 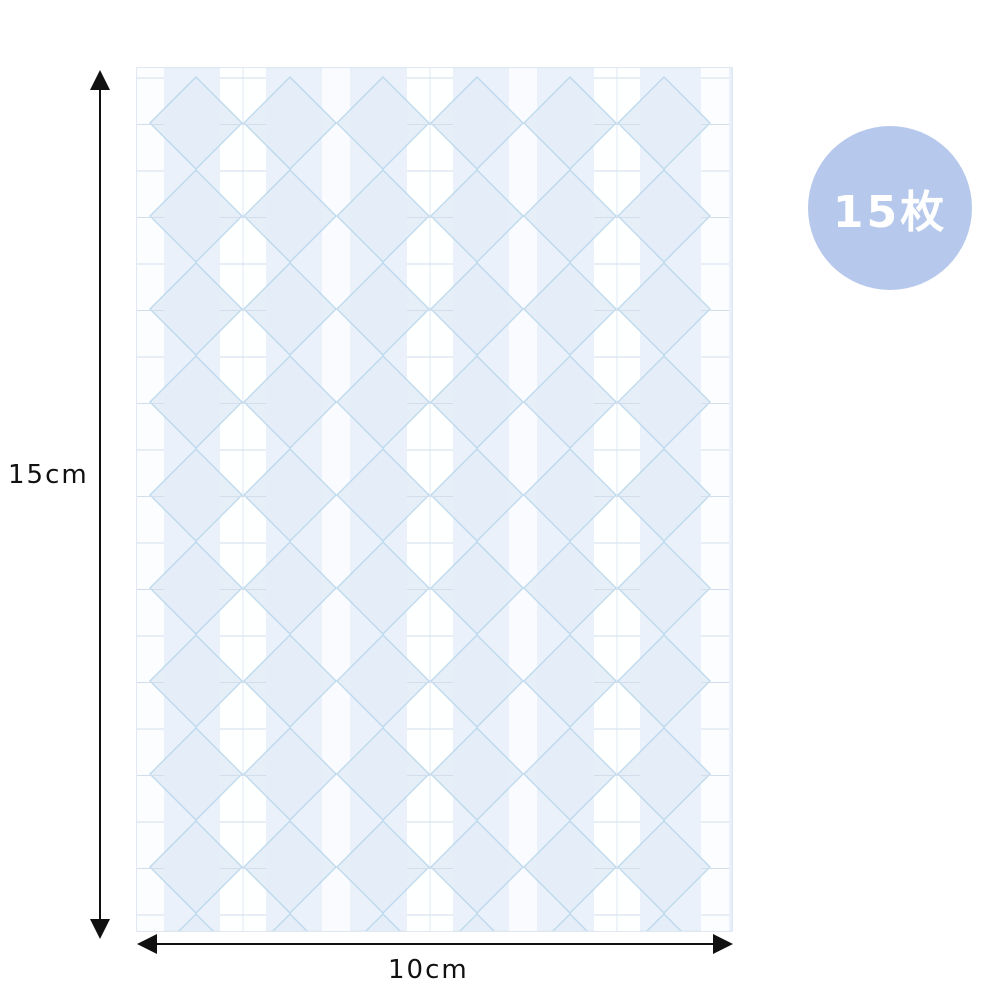 What do you see at coordinates (48, 475) in the screenshot?
I see `height-dimension-label: 15cm` at bounding box center [48, 475].